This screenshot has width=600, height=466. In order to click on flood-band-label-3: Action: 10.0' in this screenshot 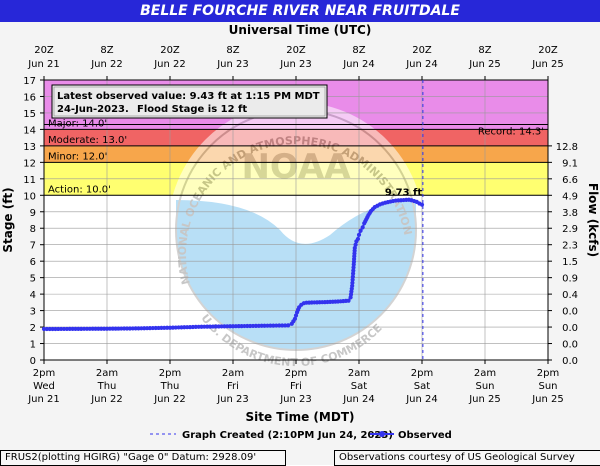, I will do `click(79, 189)`.